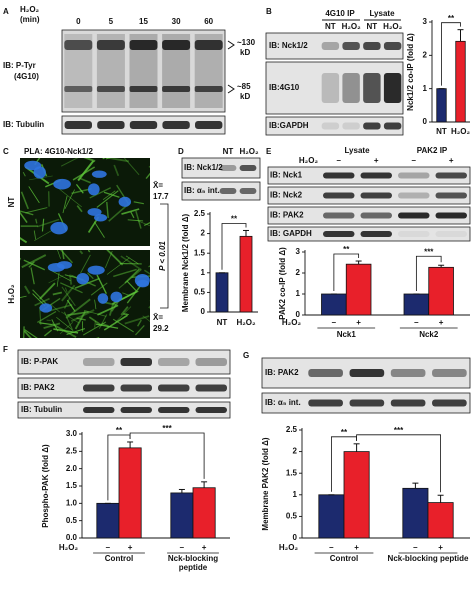 The width and height of the screenshot is (474, 589). Describe the element at coordinates (269, 11) in the screenshot. I see `panel-label: B` at that location.